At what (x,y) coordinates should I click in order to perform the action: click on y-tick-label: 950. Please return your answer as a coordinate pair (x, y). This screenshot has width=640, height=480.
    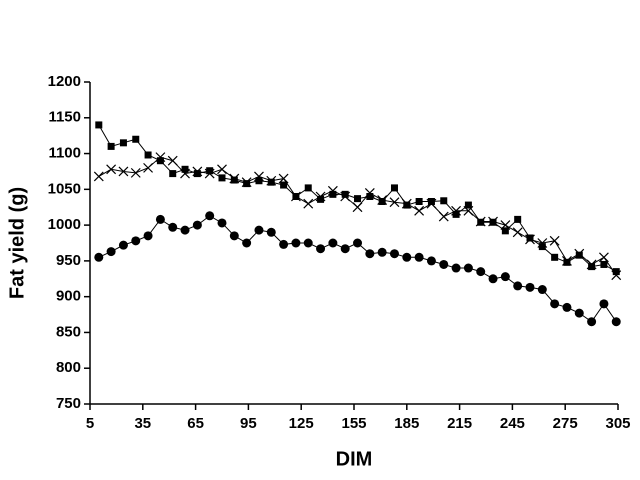
    Looking at the image, I should click on (68, 260).